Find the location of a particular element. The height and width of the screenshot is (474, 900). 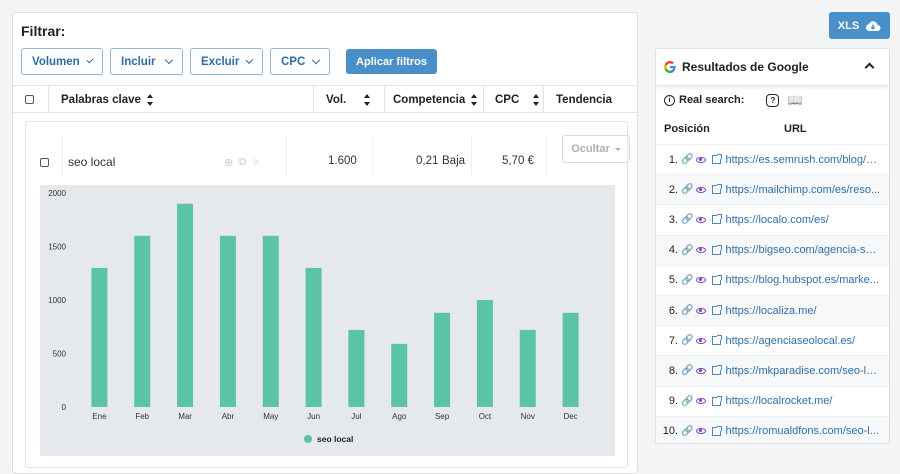

y-tick-label: 500 is located at coordinates (60, 354).